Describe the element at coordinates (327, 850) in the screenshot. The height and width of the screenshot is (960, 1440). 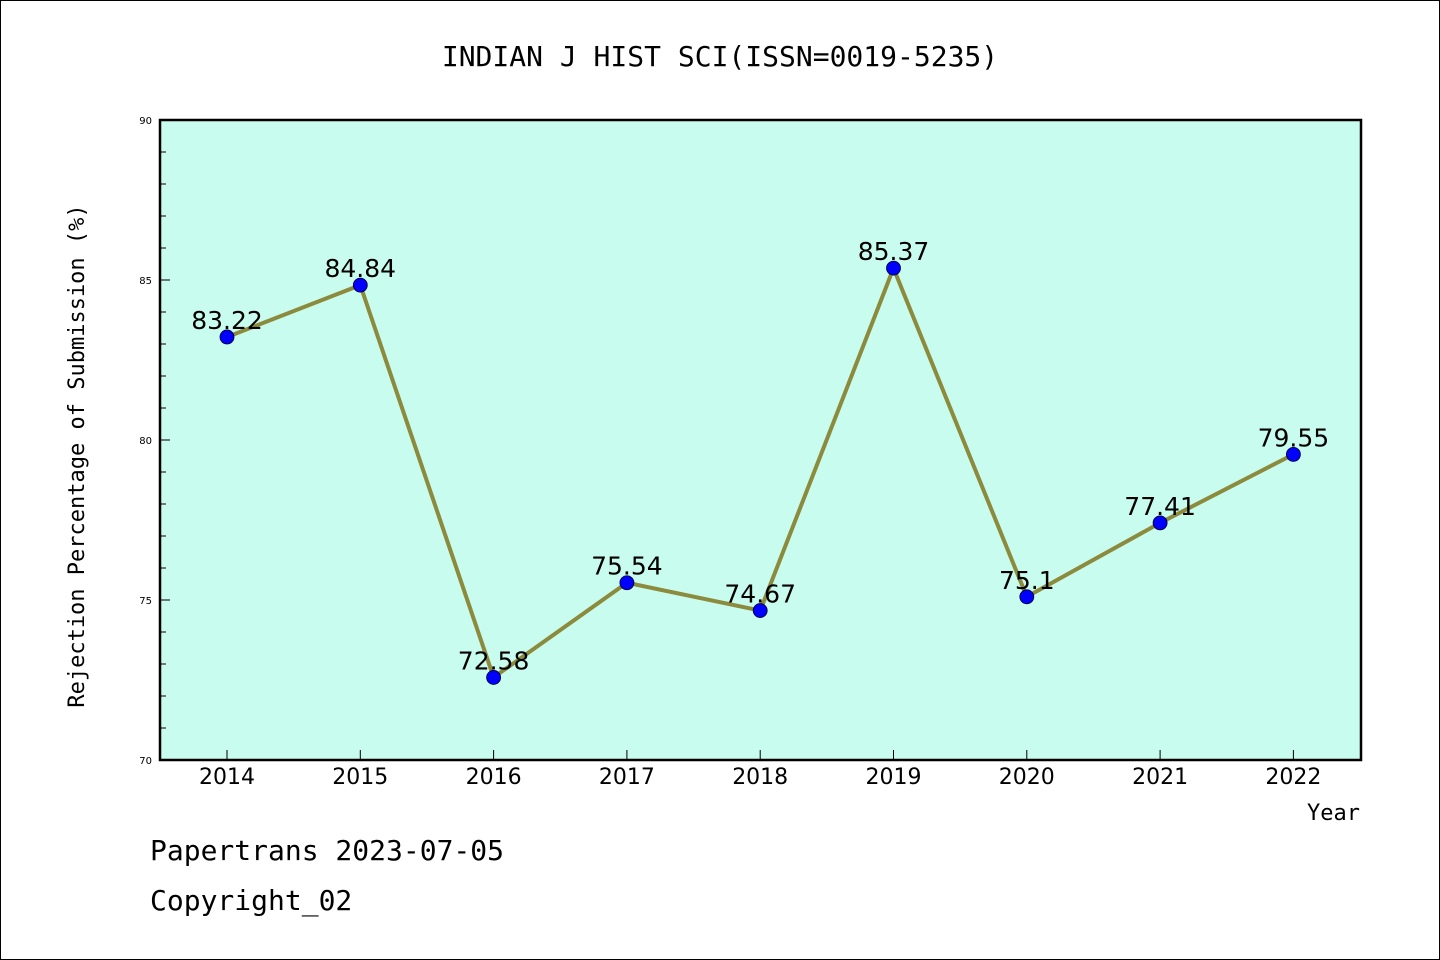
I see `footer-date: Papertrans 2023-07-05` at that location.